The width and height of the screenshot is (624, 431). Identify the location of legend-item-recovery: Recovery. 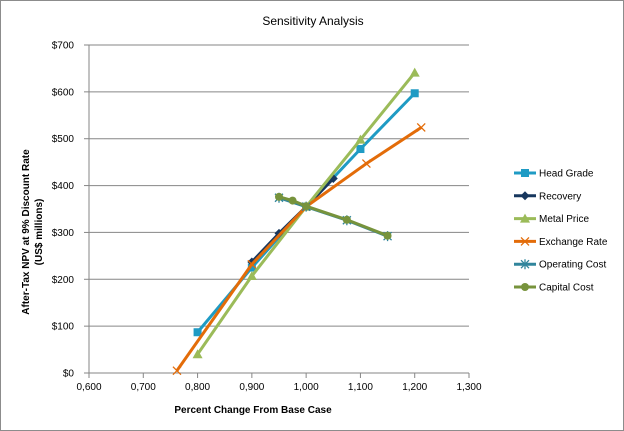
(547, 196).